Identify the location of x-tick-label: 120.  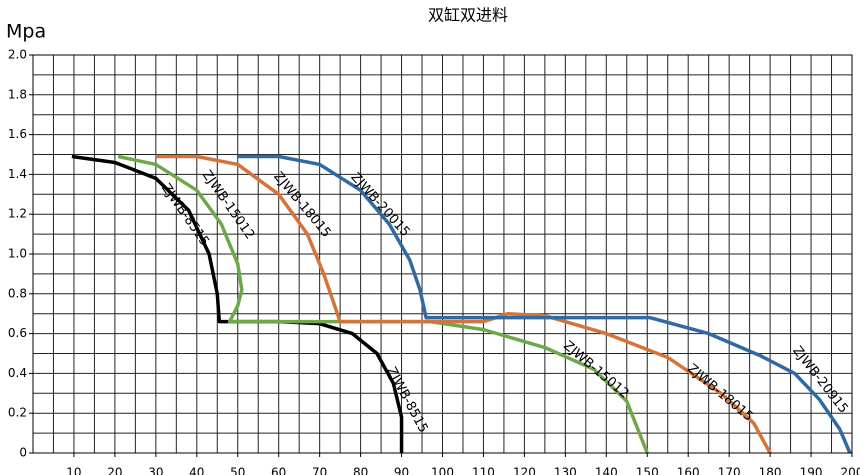
(524, 470).